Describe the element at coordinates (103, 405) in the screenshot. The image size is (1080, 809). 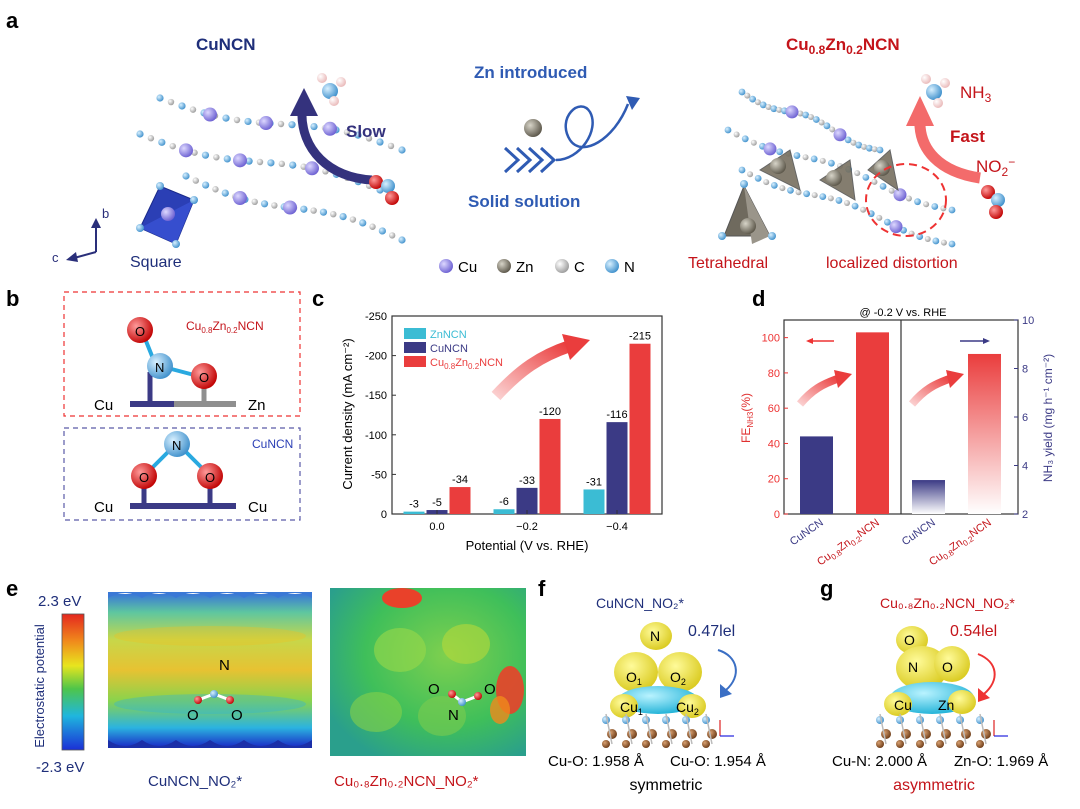
I see `top-cu-label: Cu` at that location.